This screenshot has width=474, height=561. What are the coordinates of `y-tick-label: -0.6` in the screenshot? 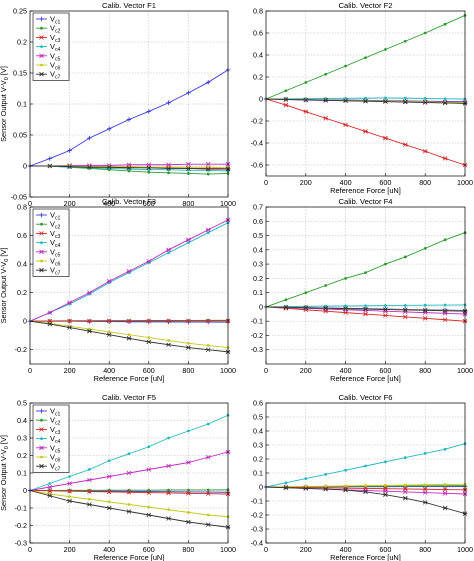 It's located at (257, 165).